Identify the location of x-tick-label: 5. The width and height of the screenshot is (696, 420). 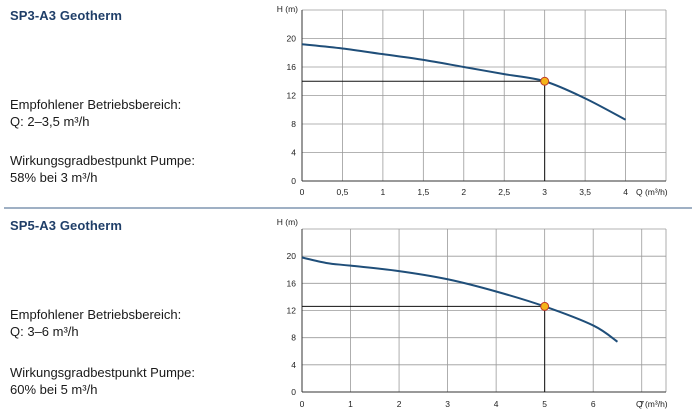
(544, 404).